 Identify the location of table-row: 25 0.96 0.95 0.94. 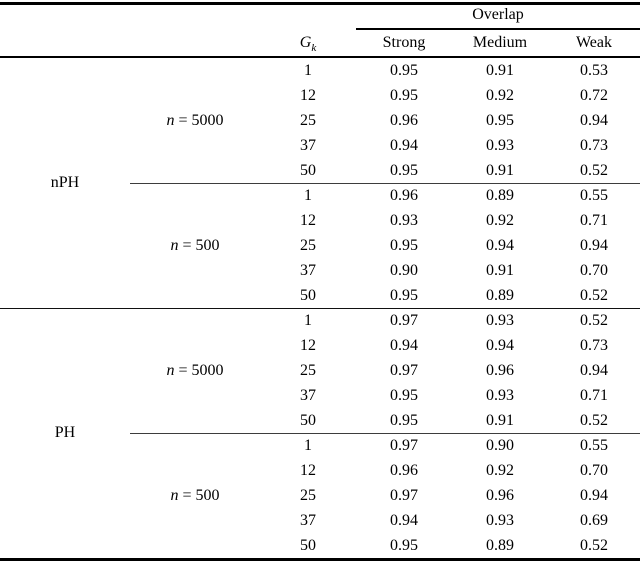
(320, 120).